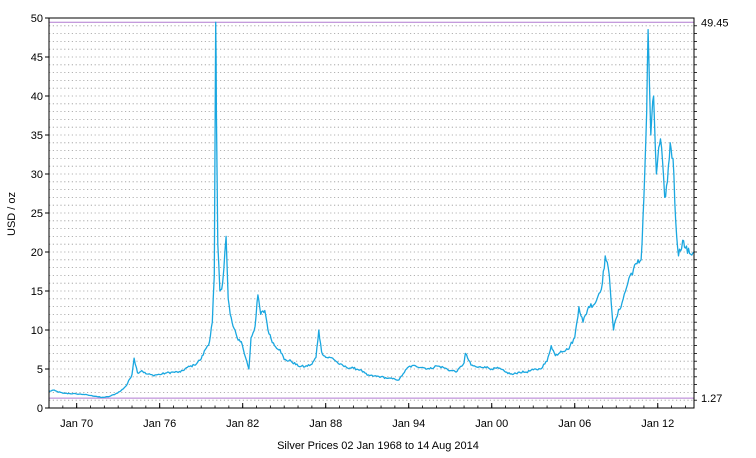  I want to click on y-tick-label: 25, so click(37, 214).